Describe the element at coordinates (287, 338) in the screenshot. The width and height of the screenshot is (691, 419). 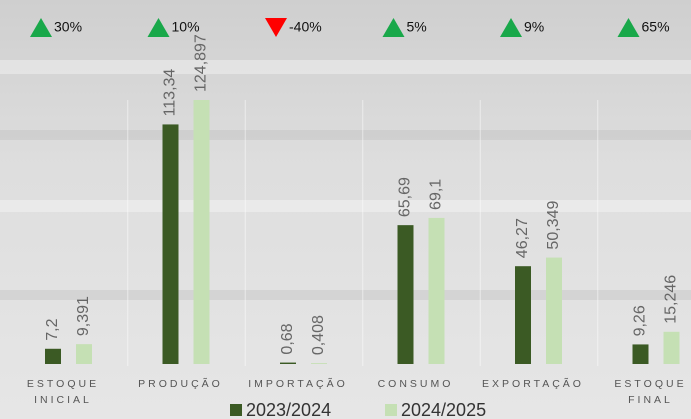
I see `data-label: 0,68` at that location.